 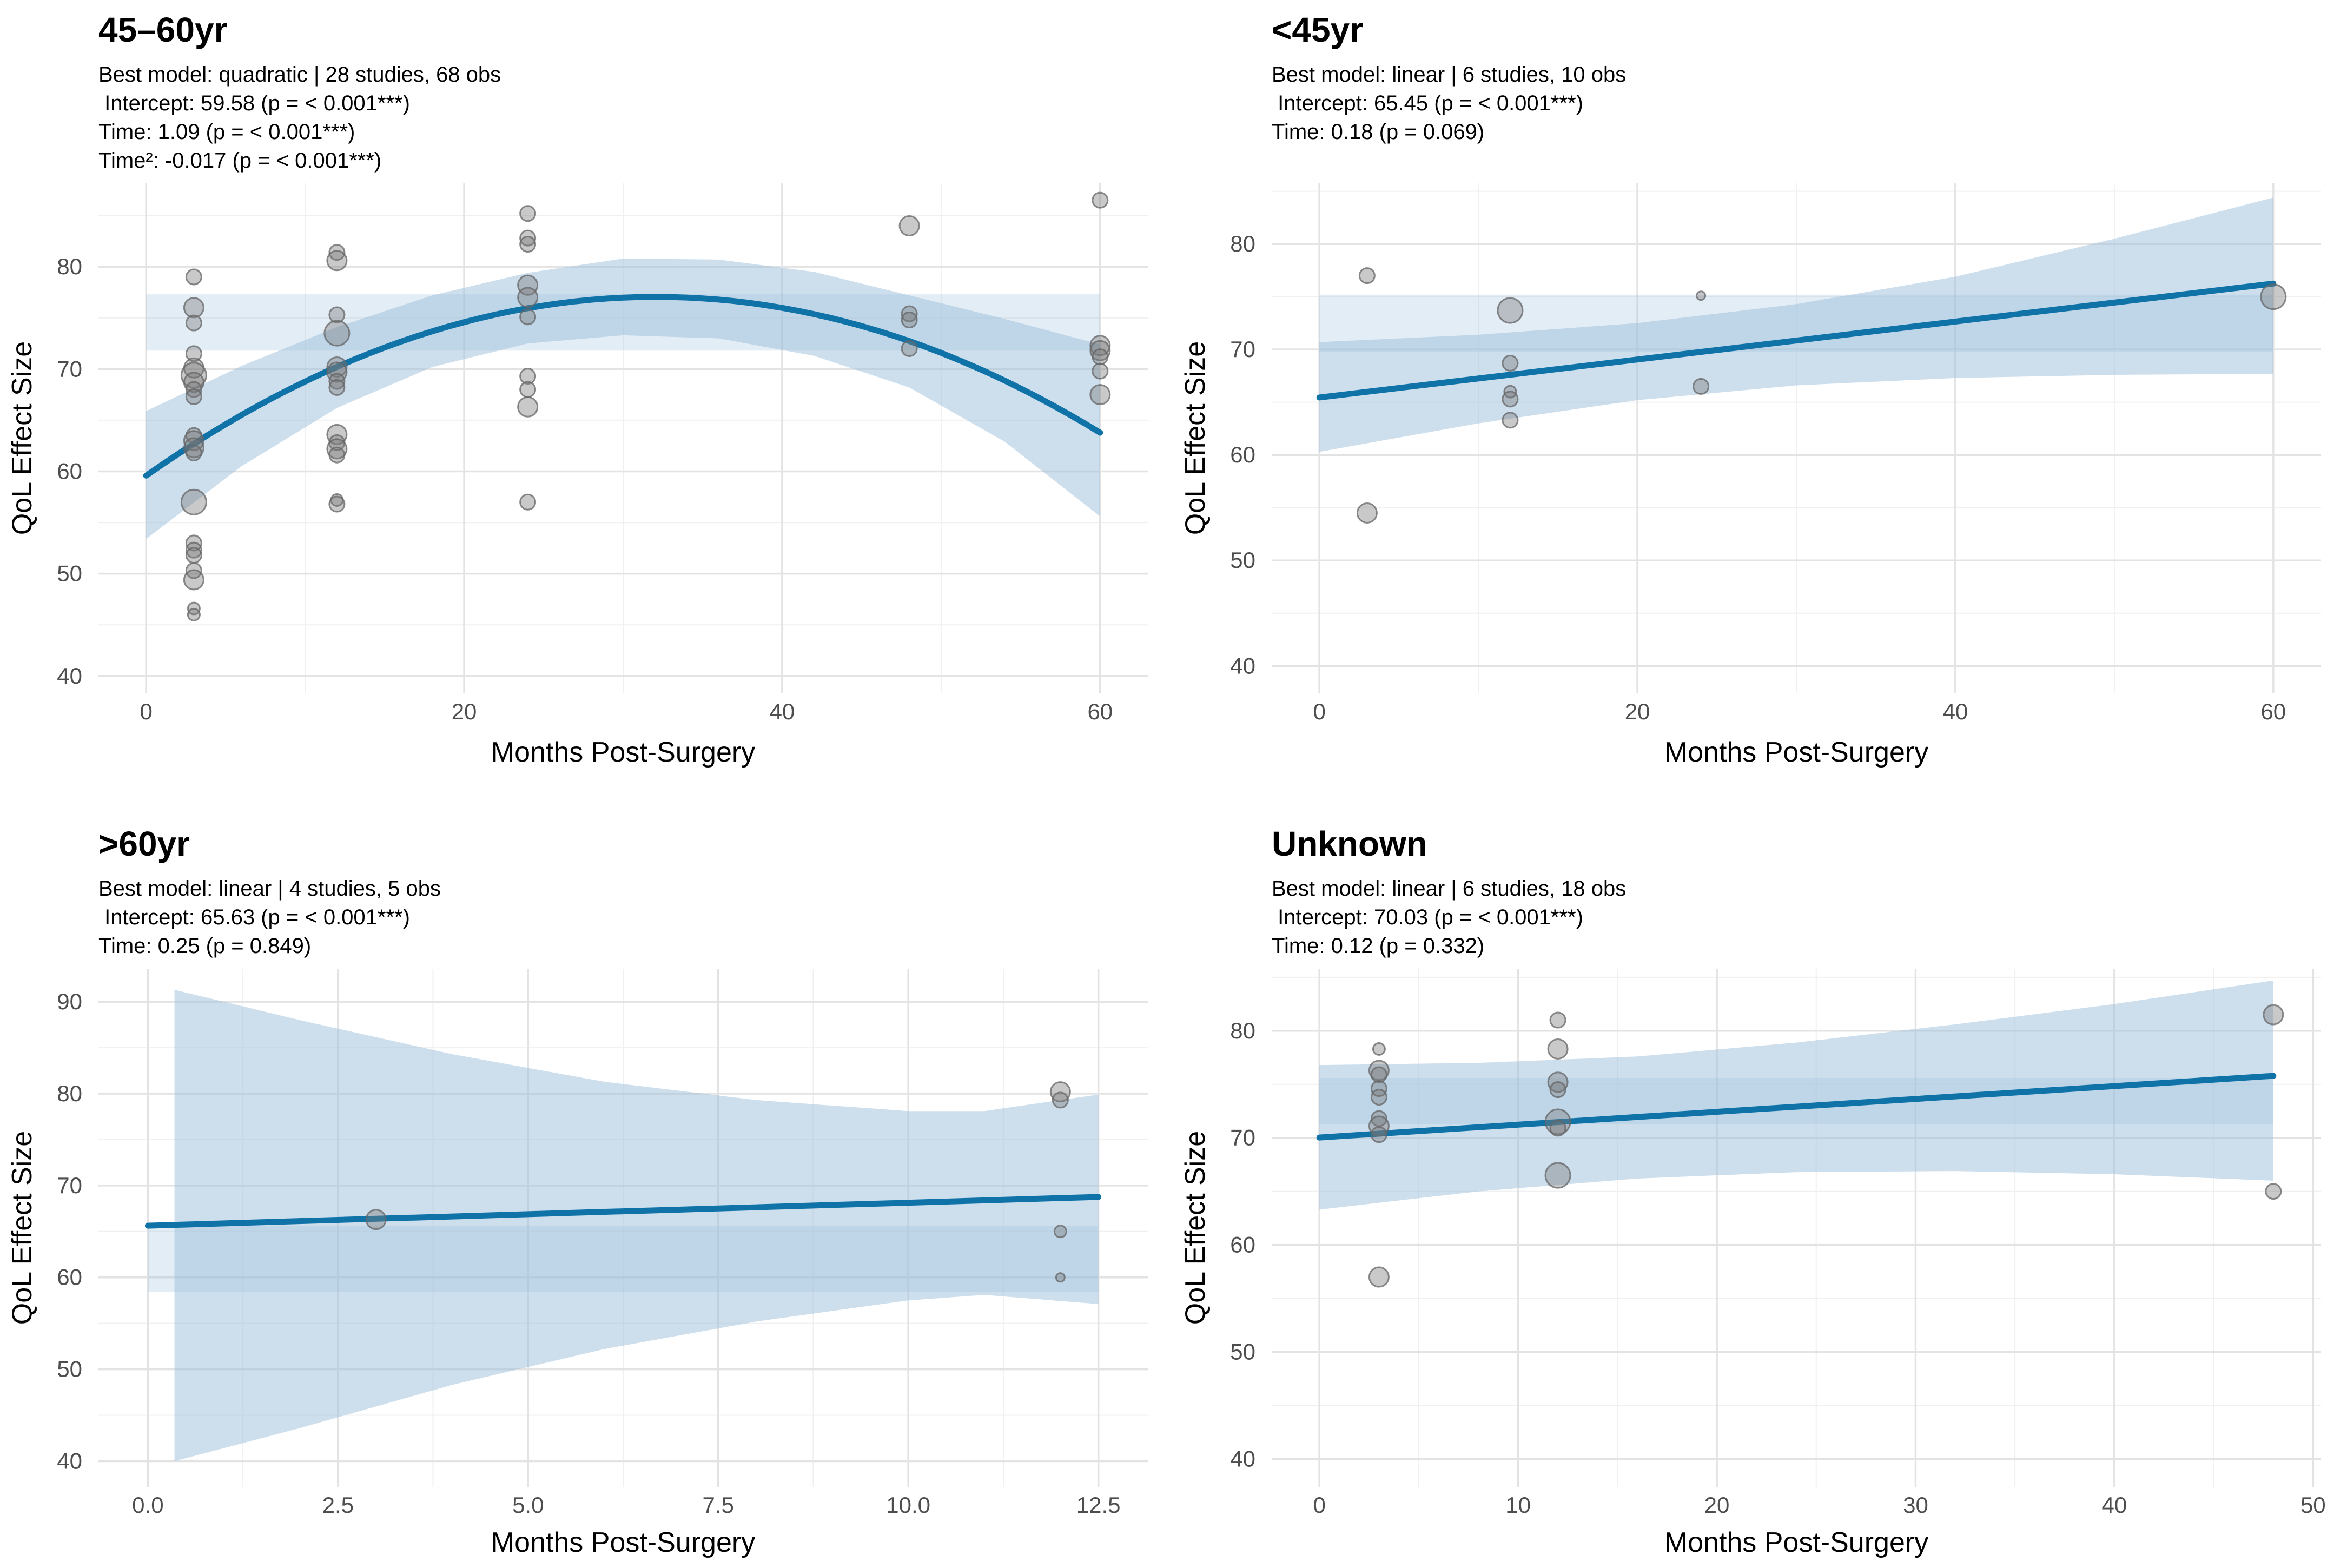 I want to click on stat-line-intercept: Intercept: 65.63 (p = < 0.001***), so click(x=254, y=917).